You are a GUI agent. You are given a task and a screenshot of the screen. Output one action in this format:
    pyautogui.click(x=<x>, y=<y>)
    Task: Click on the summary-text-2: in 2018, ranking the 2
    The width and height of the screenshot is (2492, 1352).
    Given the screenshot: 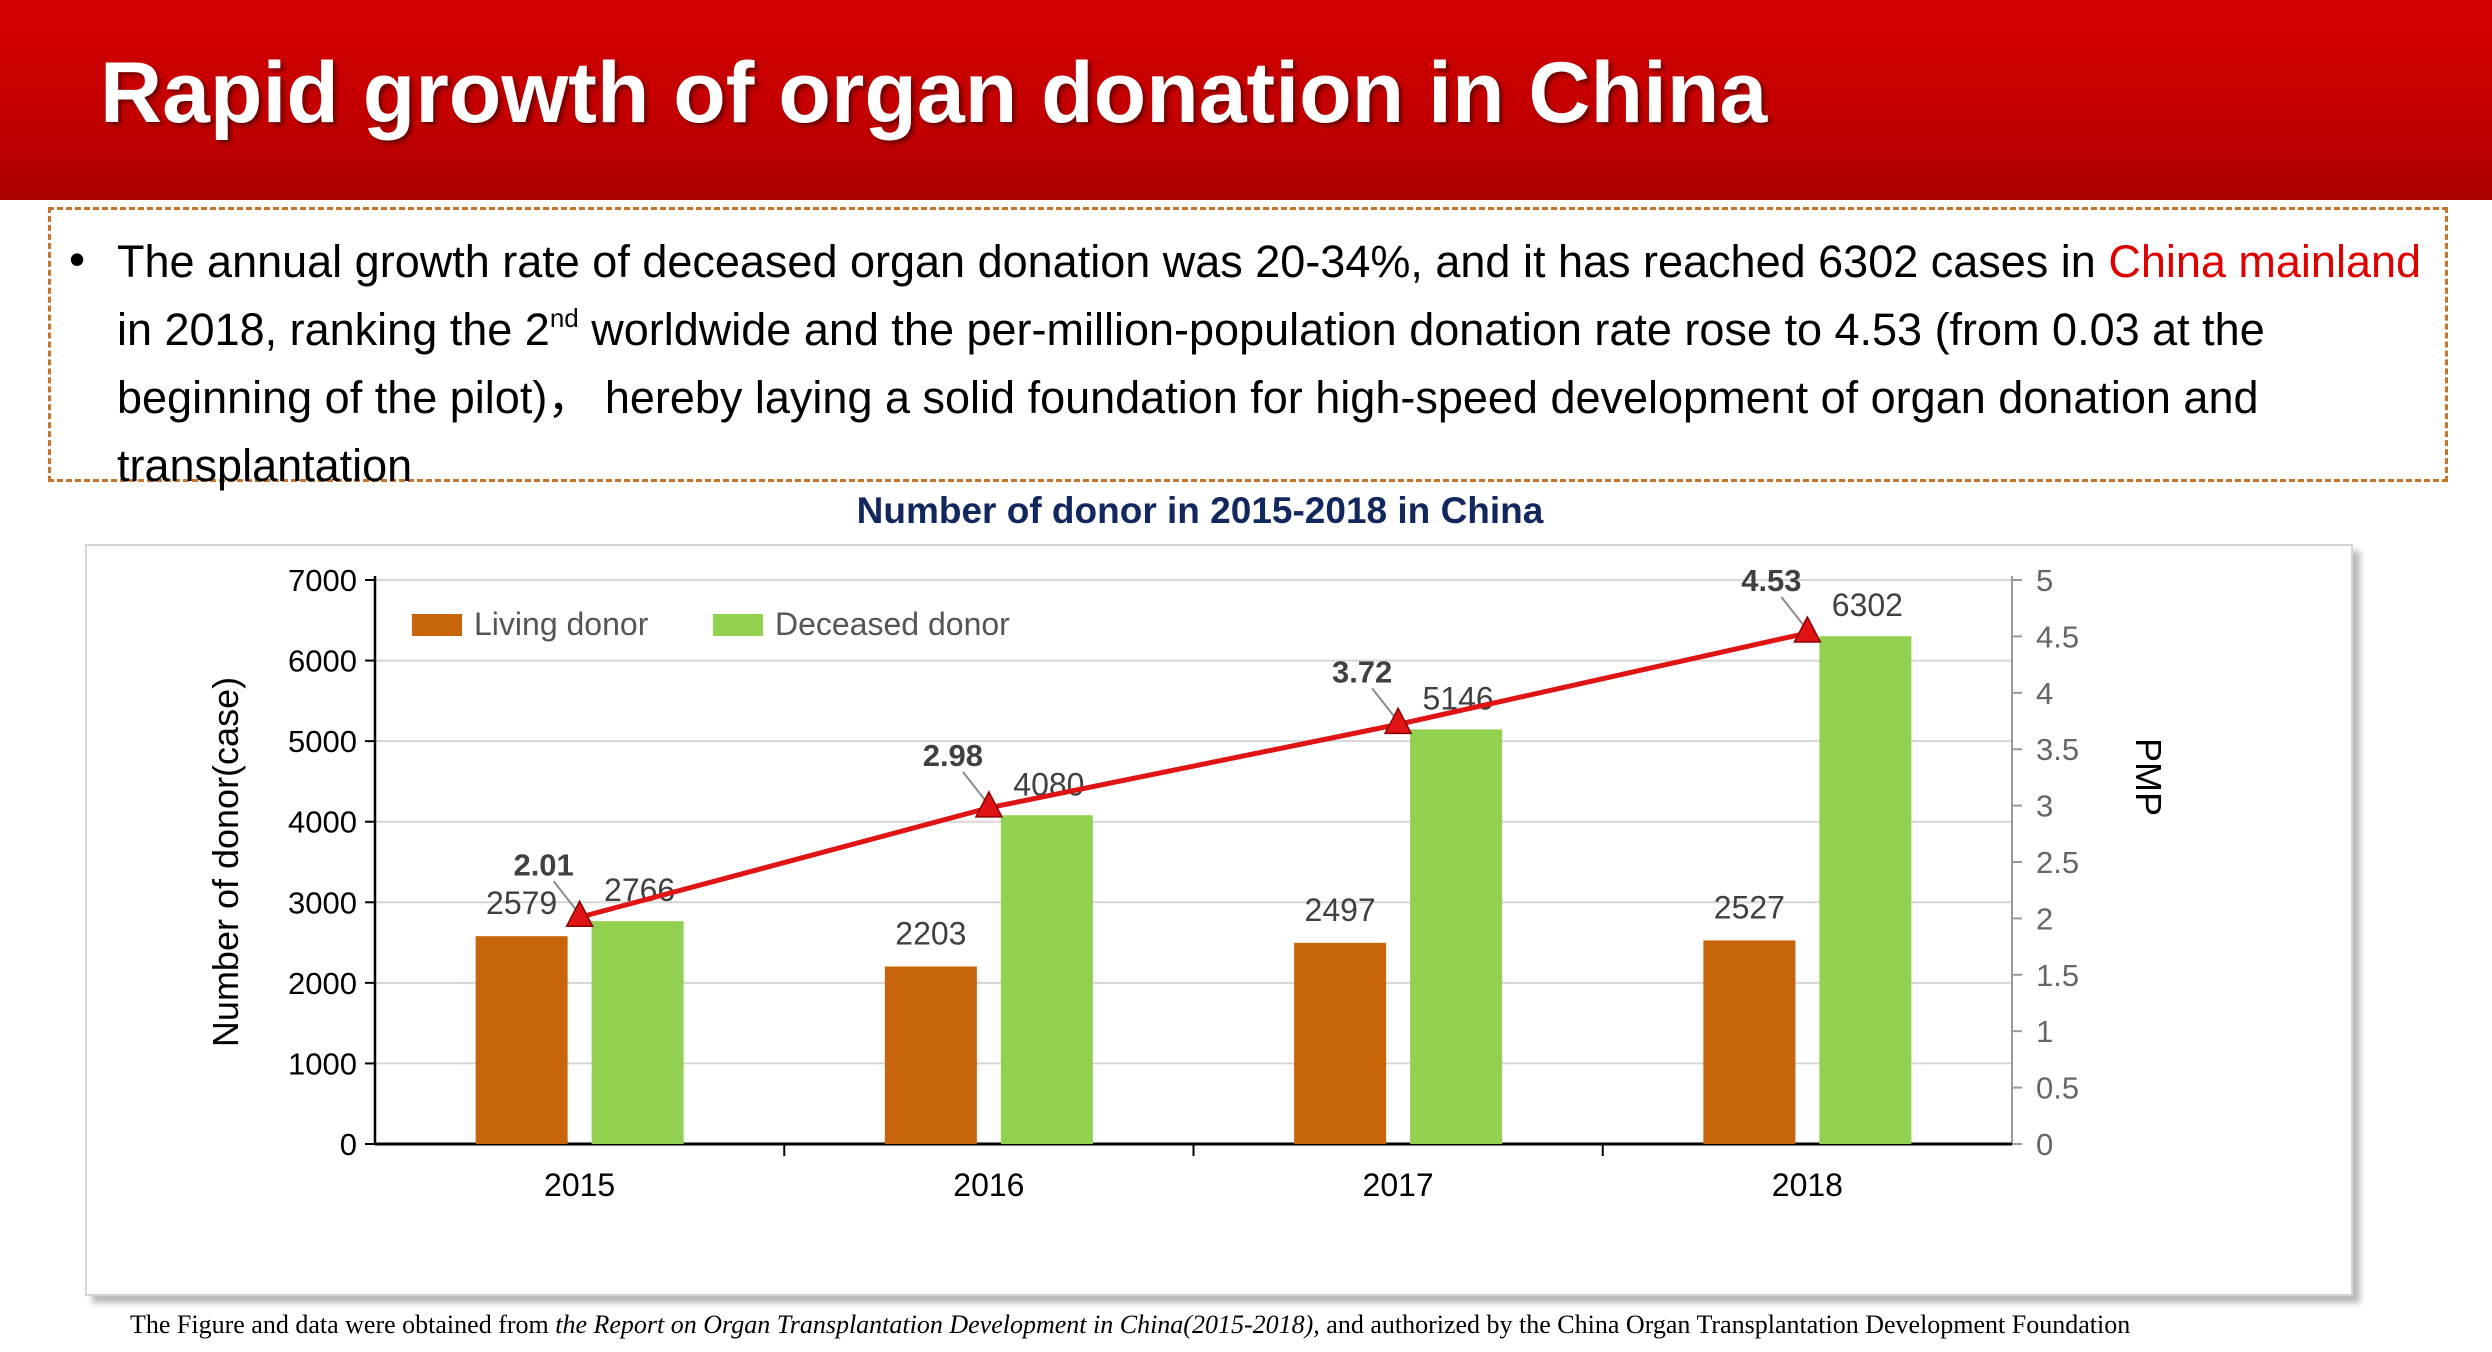 What is the action you would take?
    pyautogui.click(x=333, y=329)
    